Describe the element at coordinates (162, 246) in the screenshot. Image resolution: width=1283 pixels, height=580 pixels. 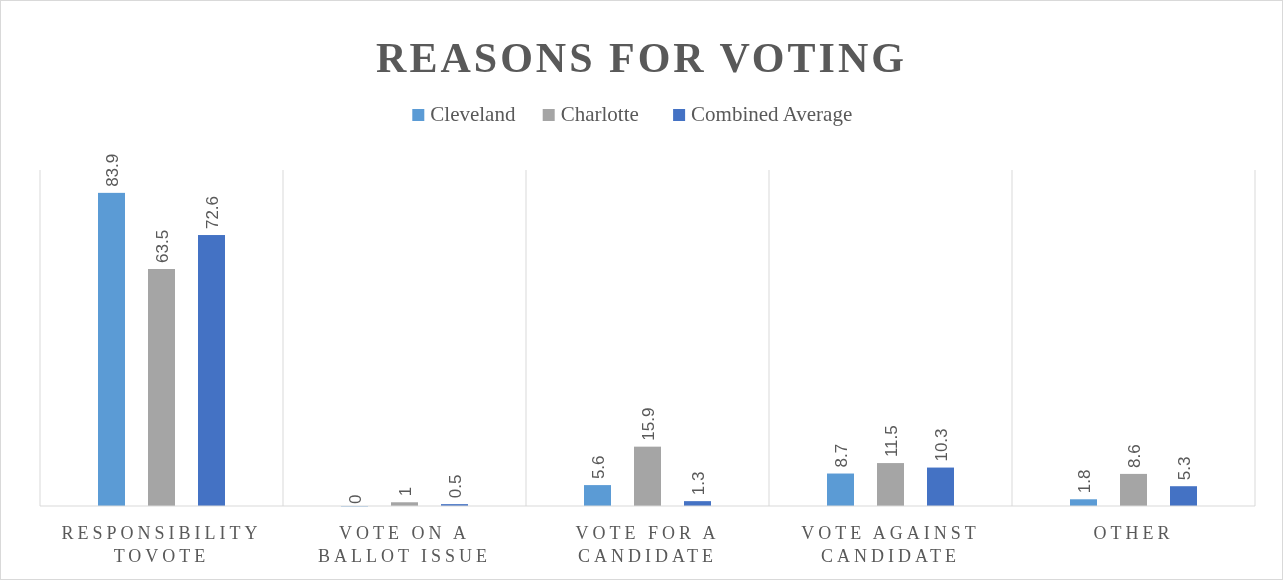
I see `data-label: 63.5` at that location.